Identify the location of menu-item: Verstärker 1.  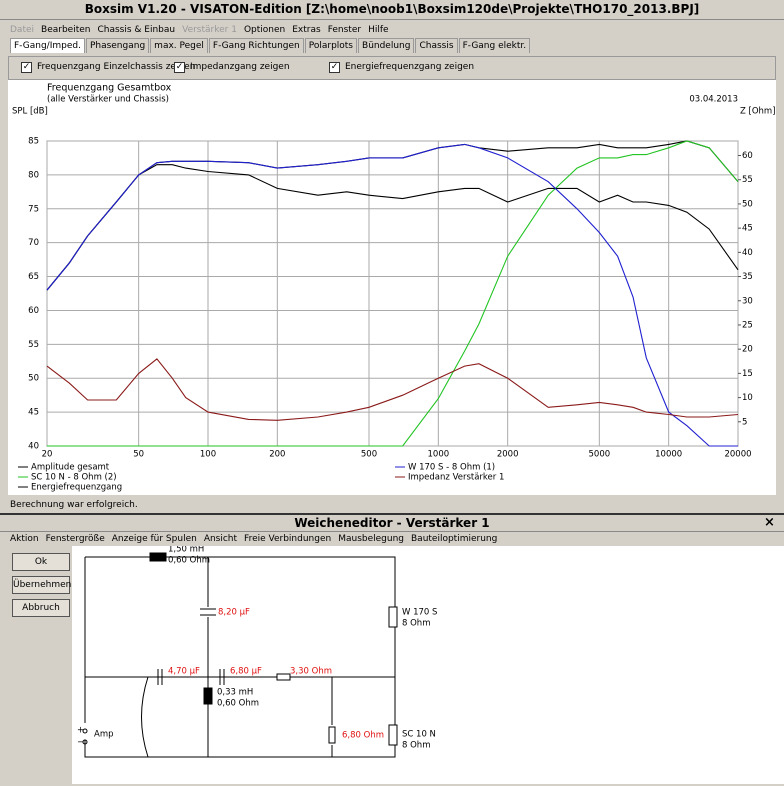
(209, 30).